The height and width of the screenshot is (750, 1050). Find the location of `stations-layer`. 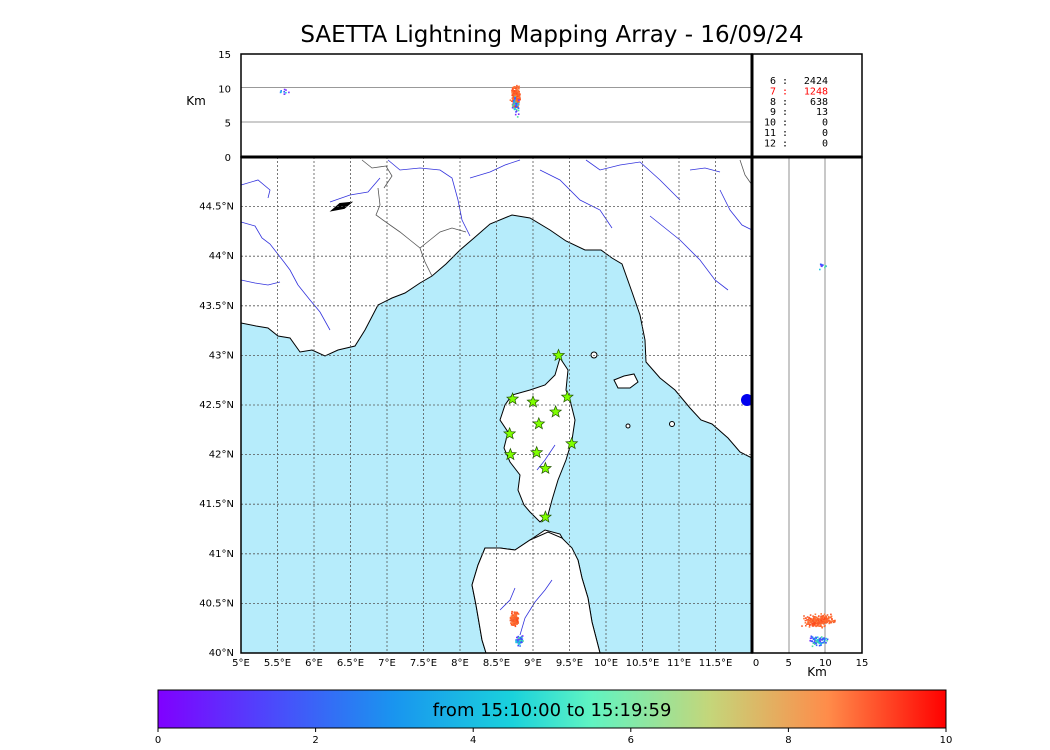

stations-layer is located at coordinates (540, 435).